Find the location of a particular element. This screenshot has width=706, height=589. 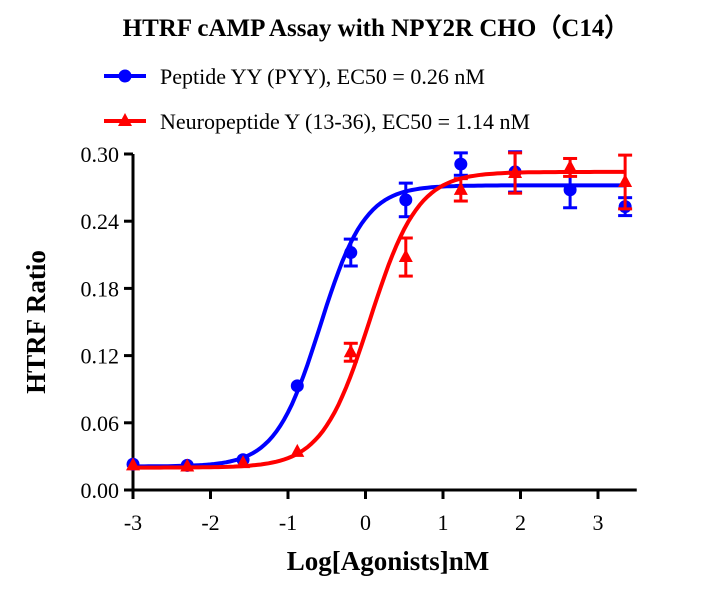

y-tick-label: 0.06 is located at coordinates (100, 423).